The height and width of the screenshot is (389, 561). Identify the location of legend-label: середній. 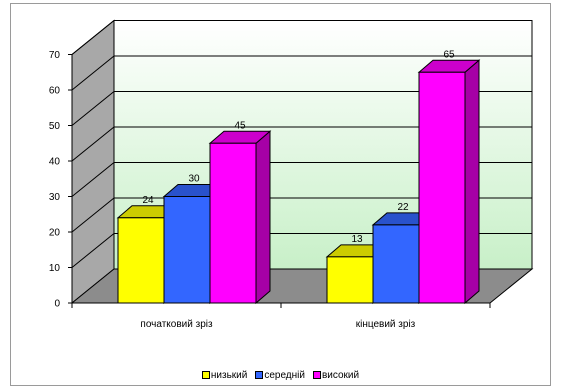
(284, 375).